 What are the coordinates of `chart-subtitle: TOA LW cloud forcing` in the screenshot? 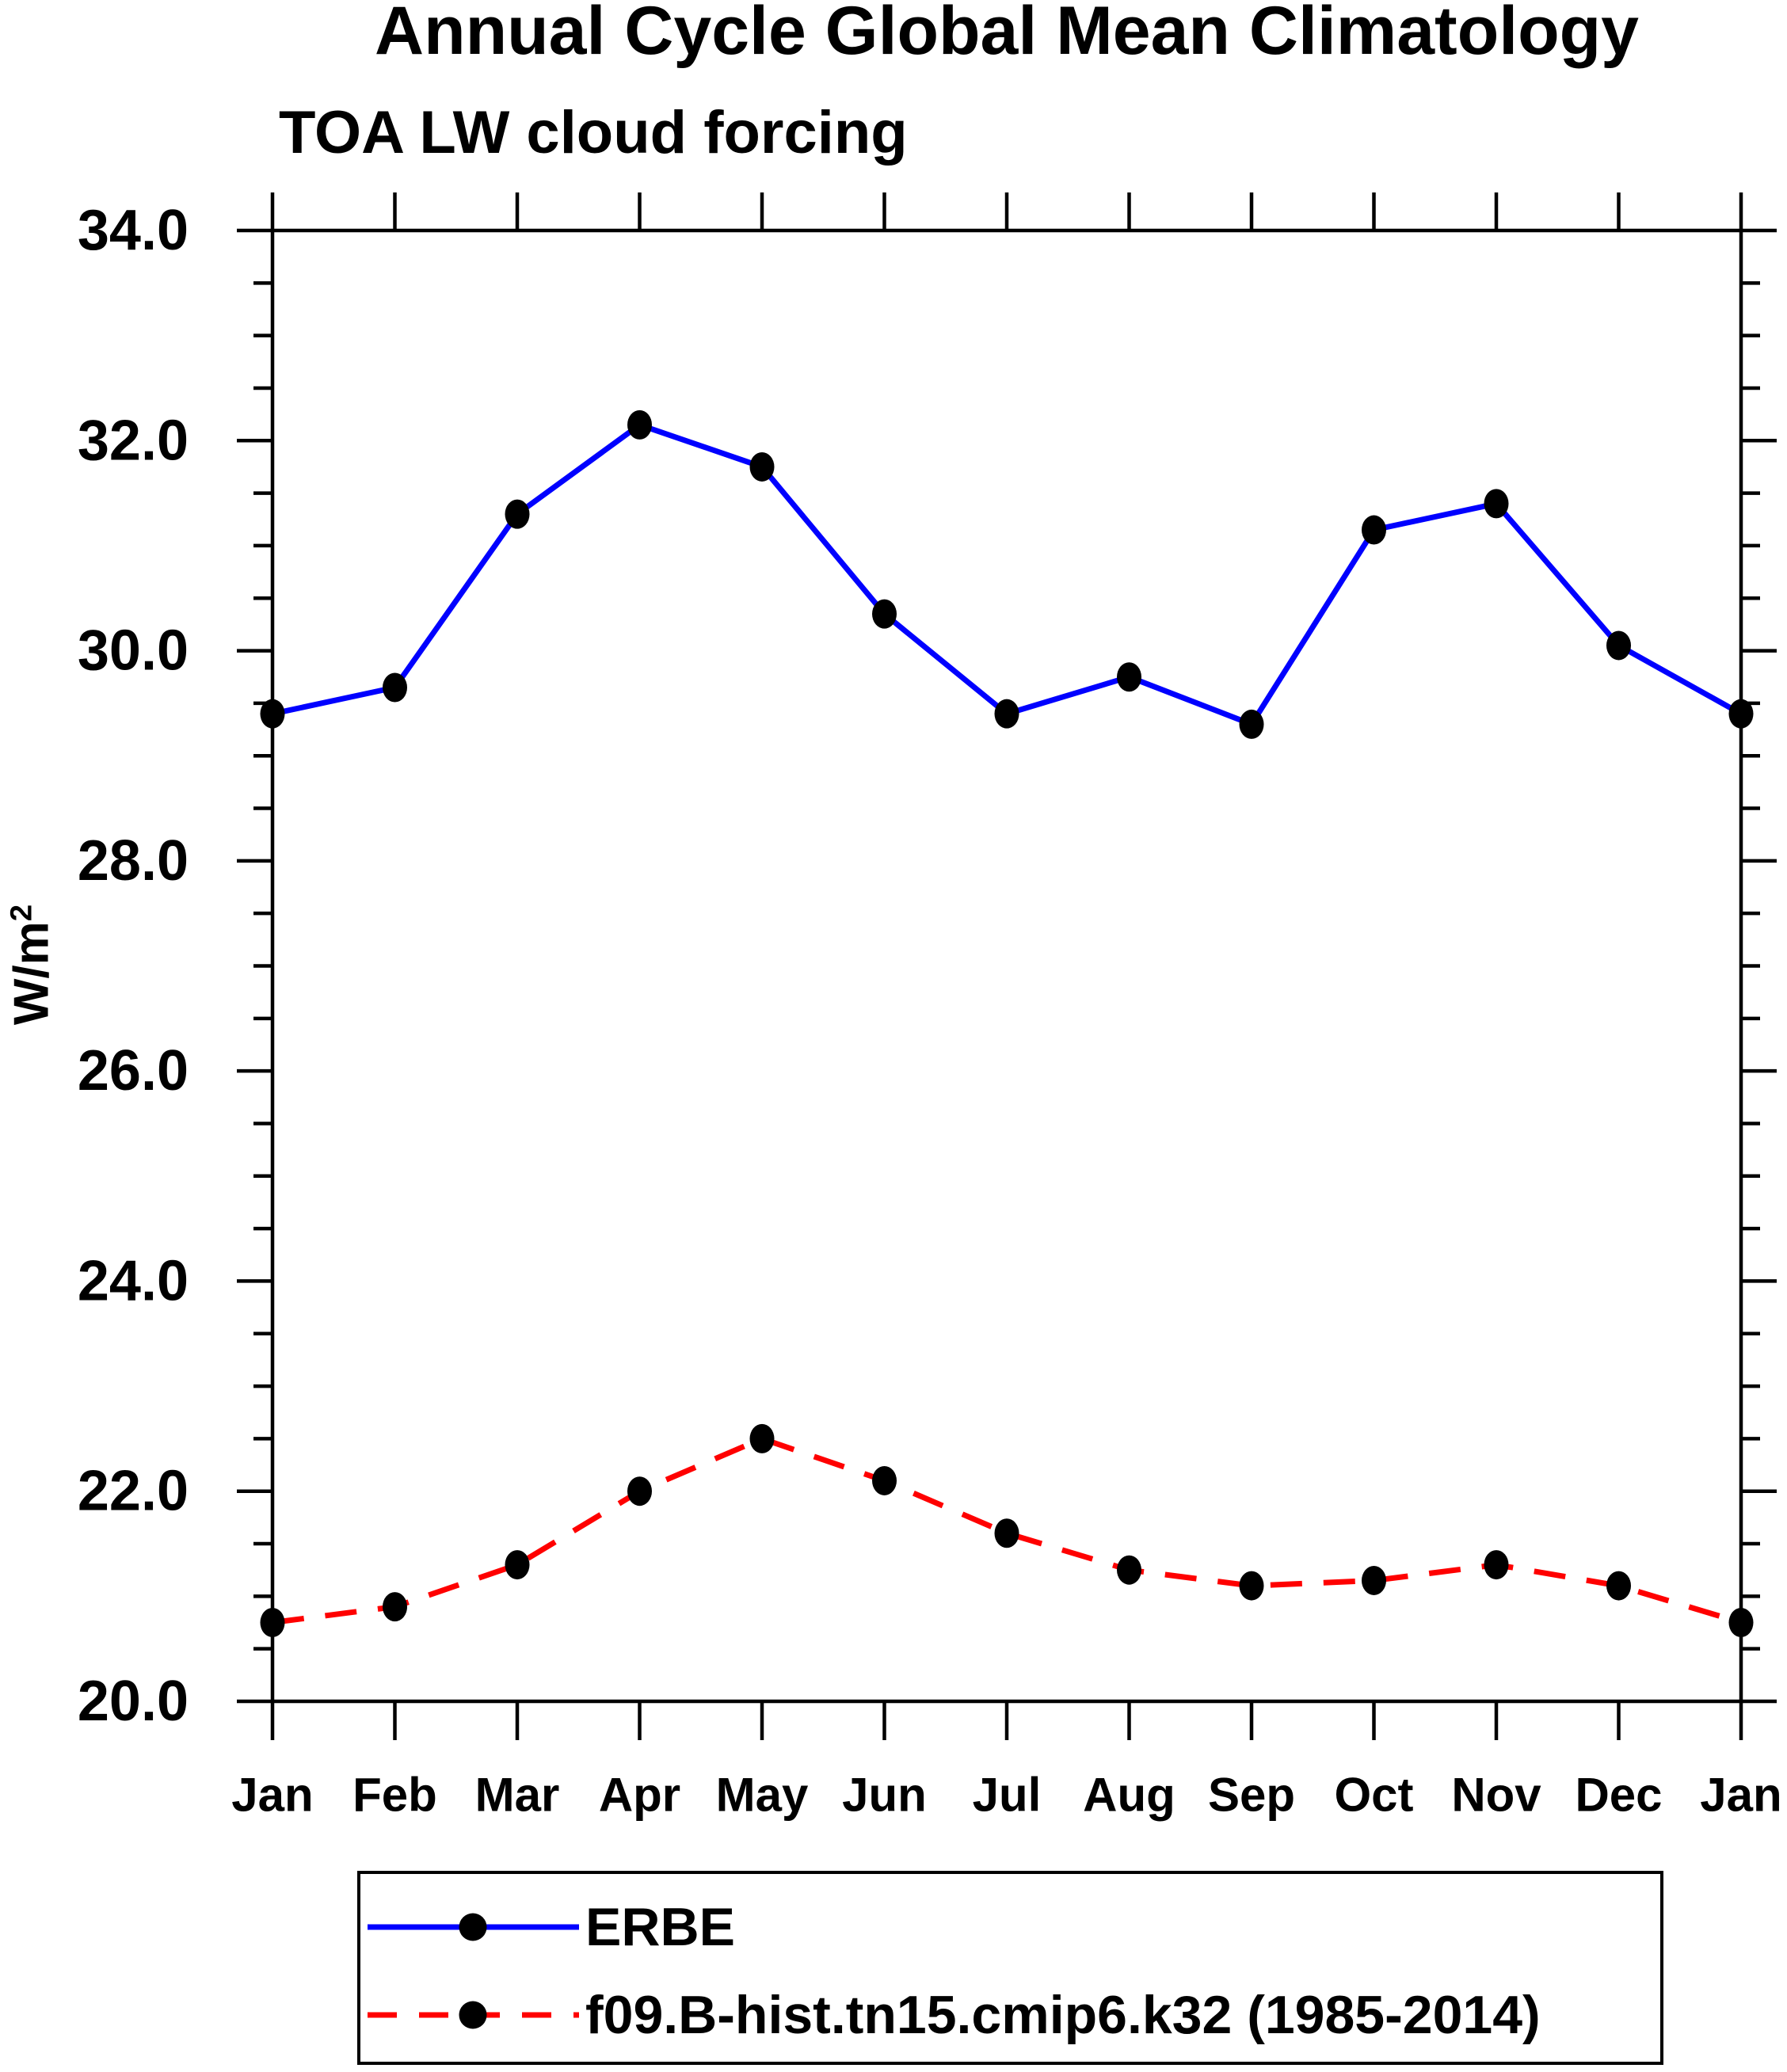 It's located at (593, 132).